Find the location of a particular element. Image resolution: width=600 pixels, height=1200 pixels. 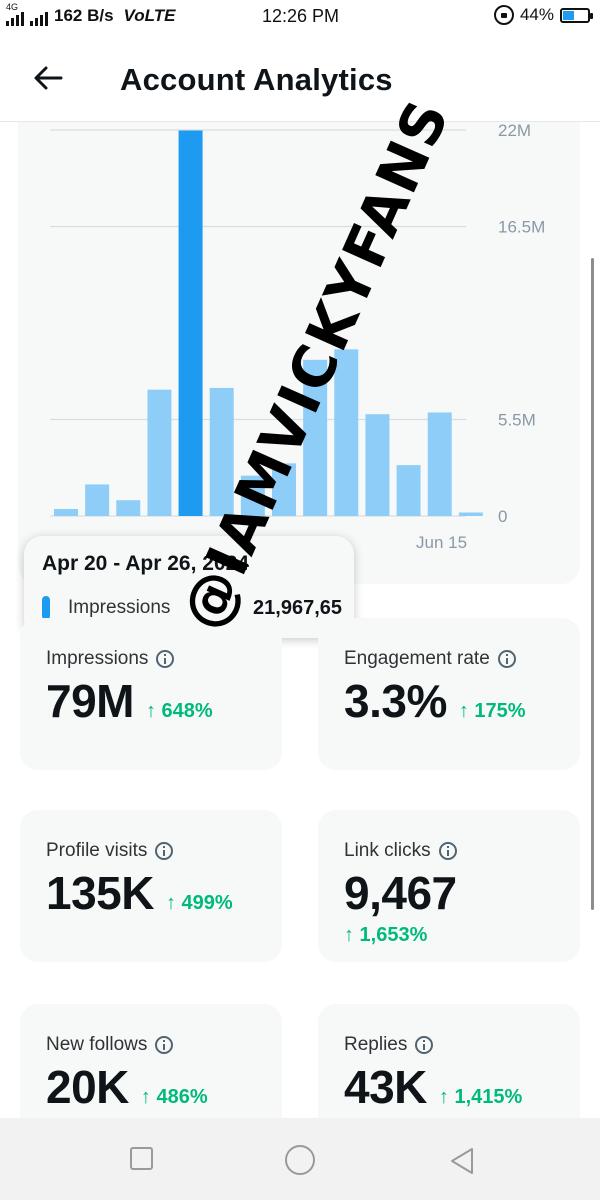

metric-label: Engagement rate is located at coordinates (417, 658).